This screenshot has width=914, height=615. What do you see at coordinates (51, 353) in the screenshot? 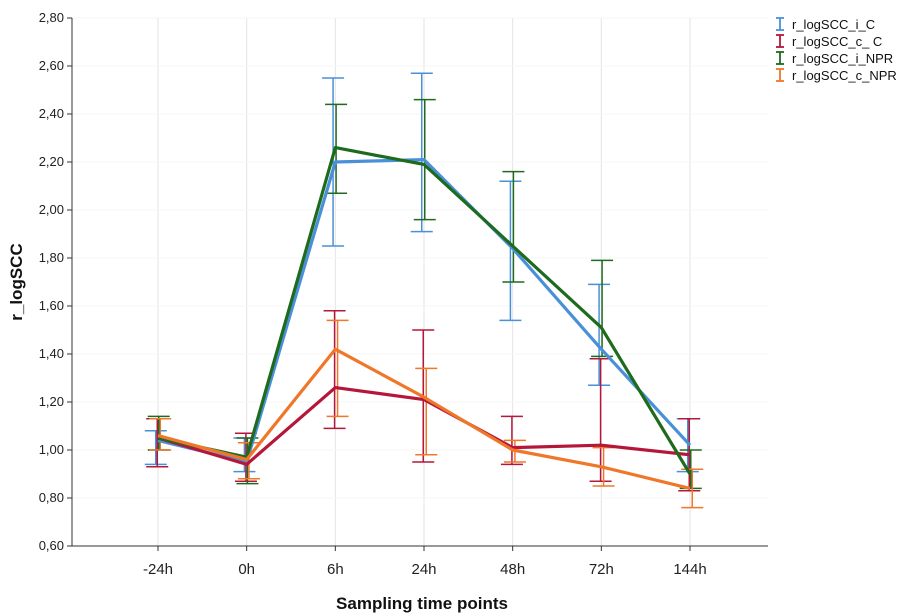
I see `y-tick-label: 1,40` at bounding box center [51, 353].